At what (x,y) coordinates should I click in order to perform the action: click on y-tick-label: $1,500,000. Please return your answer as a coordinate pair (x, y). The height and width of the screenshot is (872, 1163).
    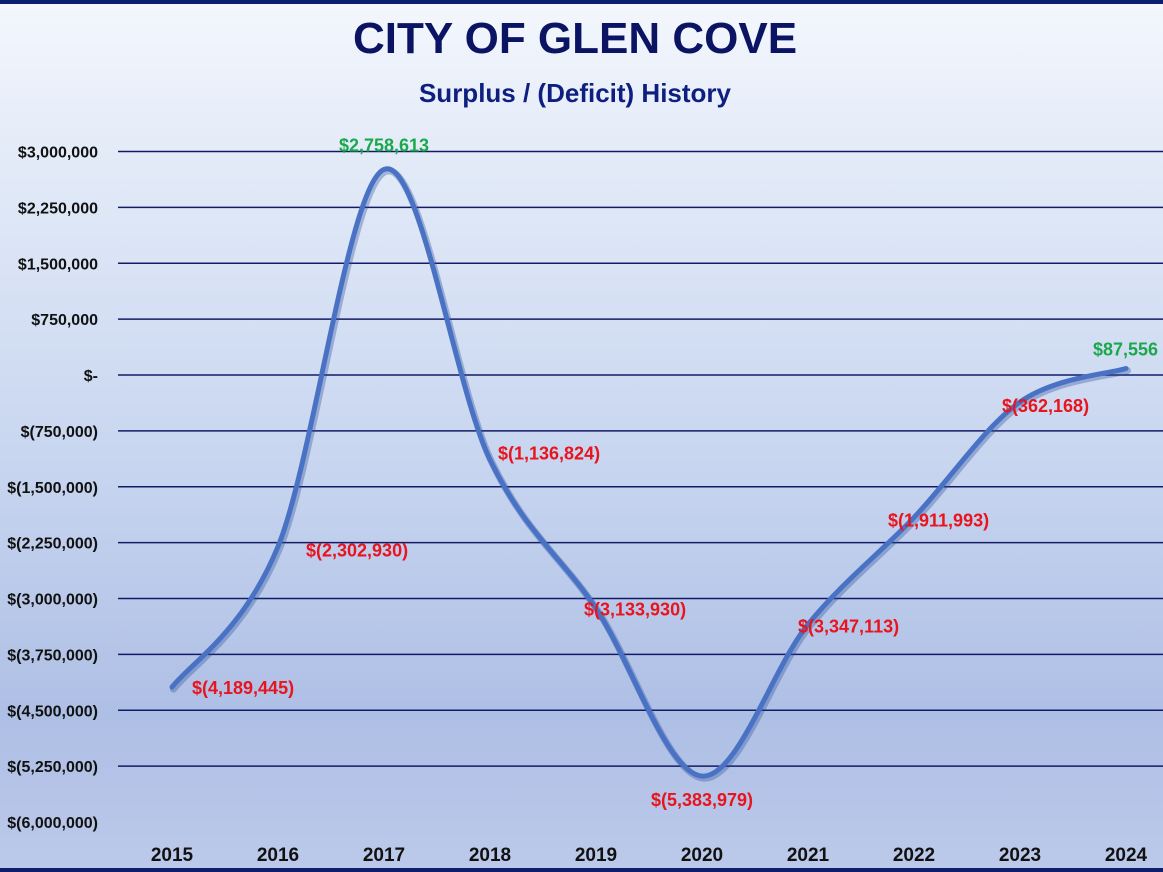
    Looking at the image, I should click on (58, 264).